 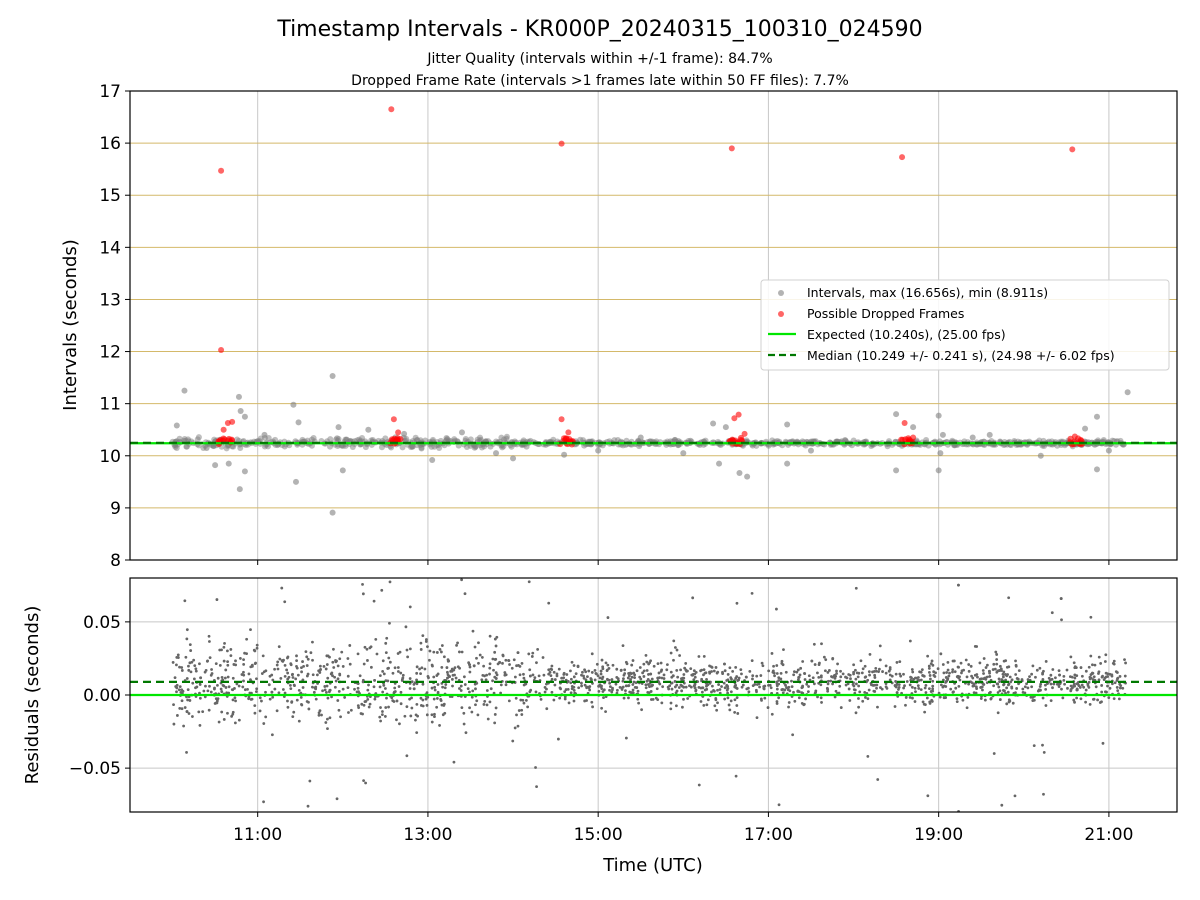 I want to click on y-tick-label: 13, so click(x=110, y=300).